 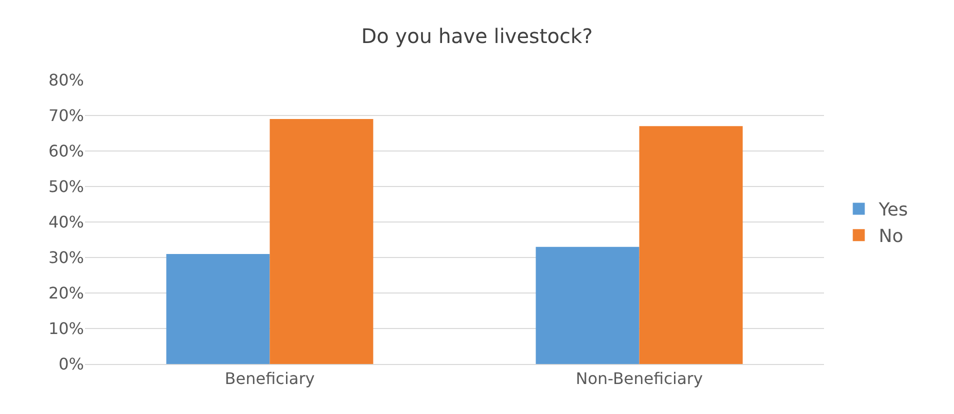 What do you see at coordinates (66, 293) in the screenshot?
I see `y-tick-label: 20%` at bounding box center [66, 293].